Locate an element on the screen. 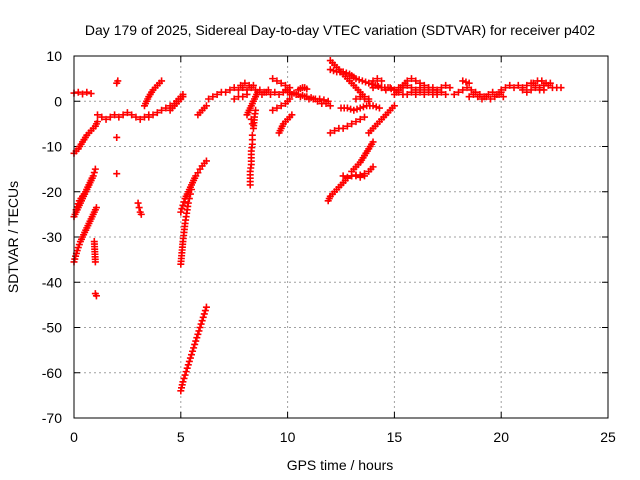 This screenshot has width=640, height=480. y-tick-label: -10 is located at coordinates (52, 147).